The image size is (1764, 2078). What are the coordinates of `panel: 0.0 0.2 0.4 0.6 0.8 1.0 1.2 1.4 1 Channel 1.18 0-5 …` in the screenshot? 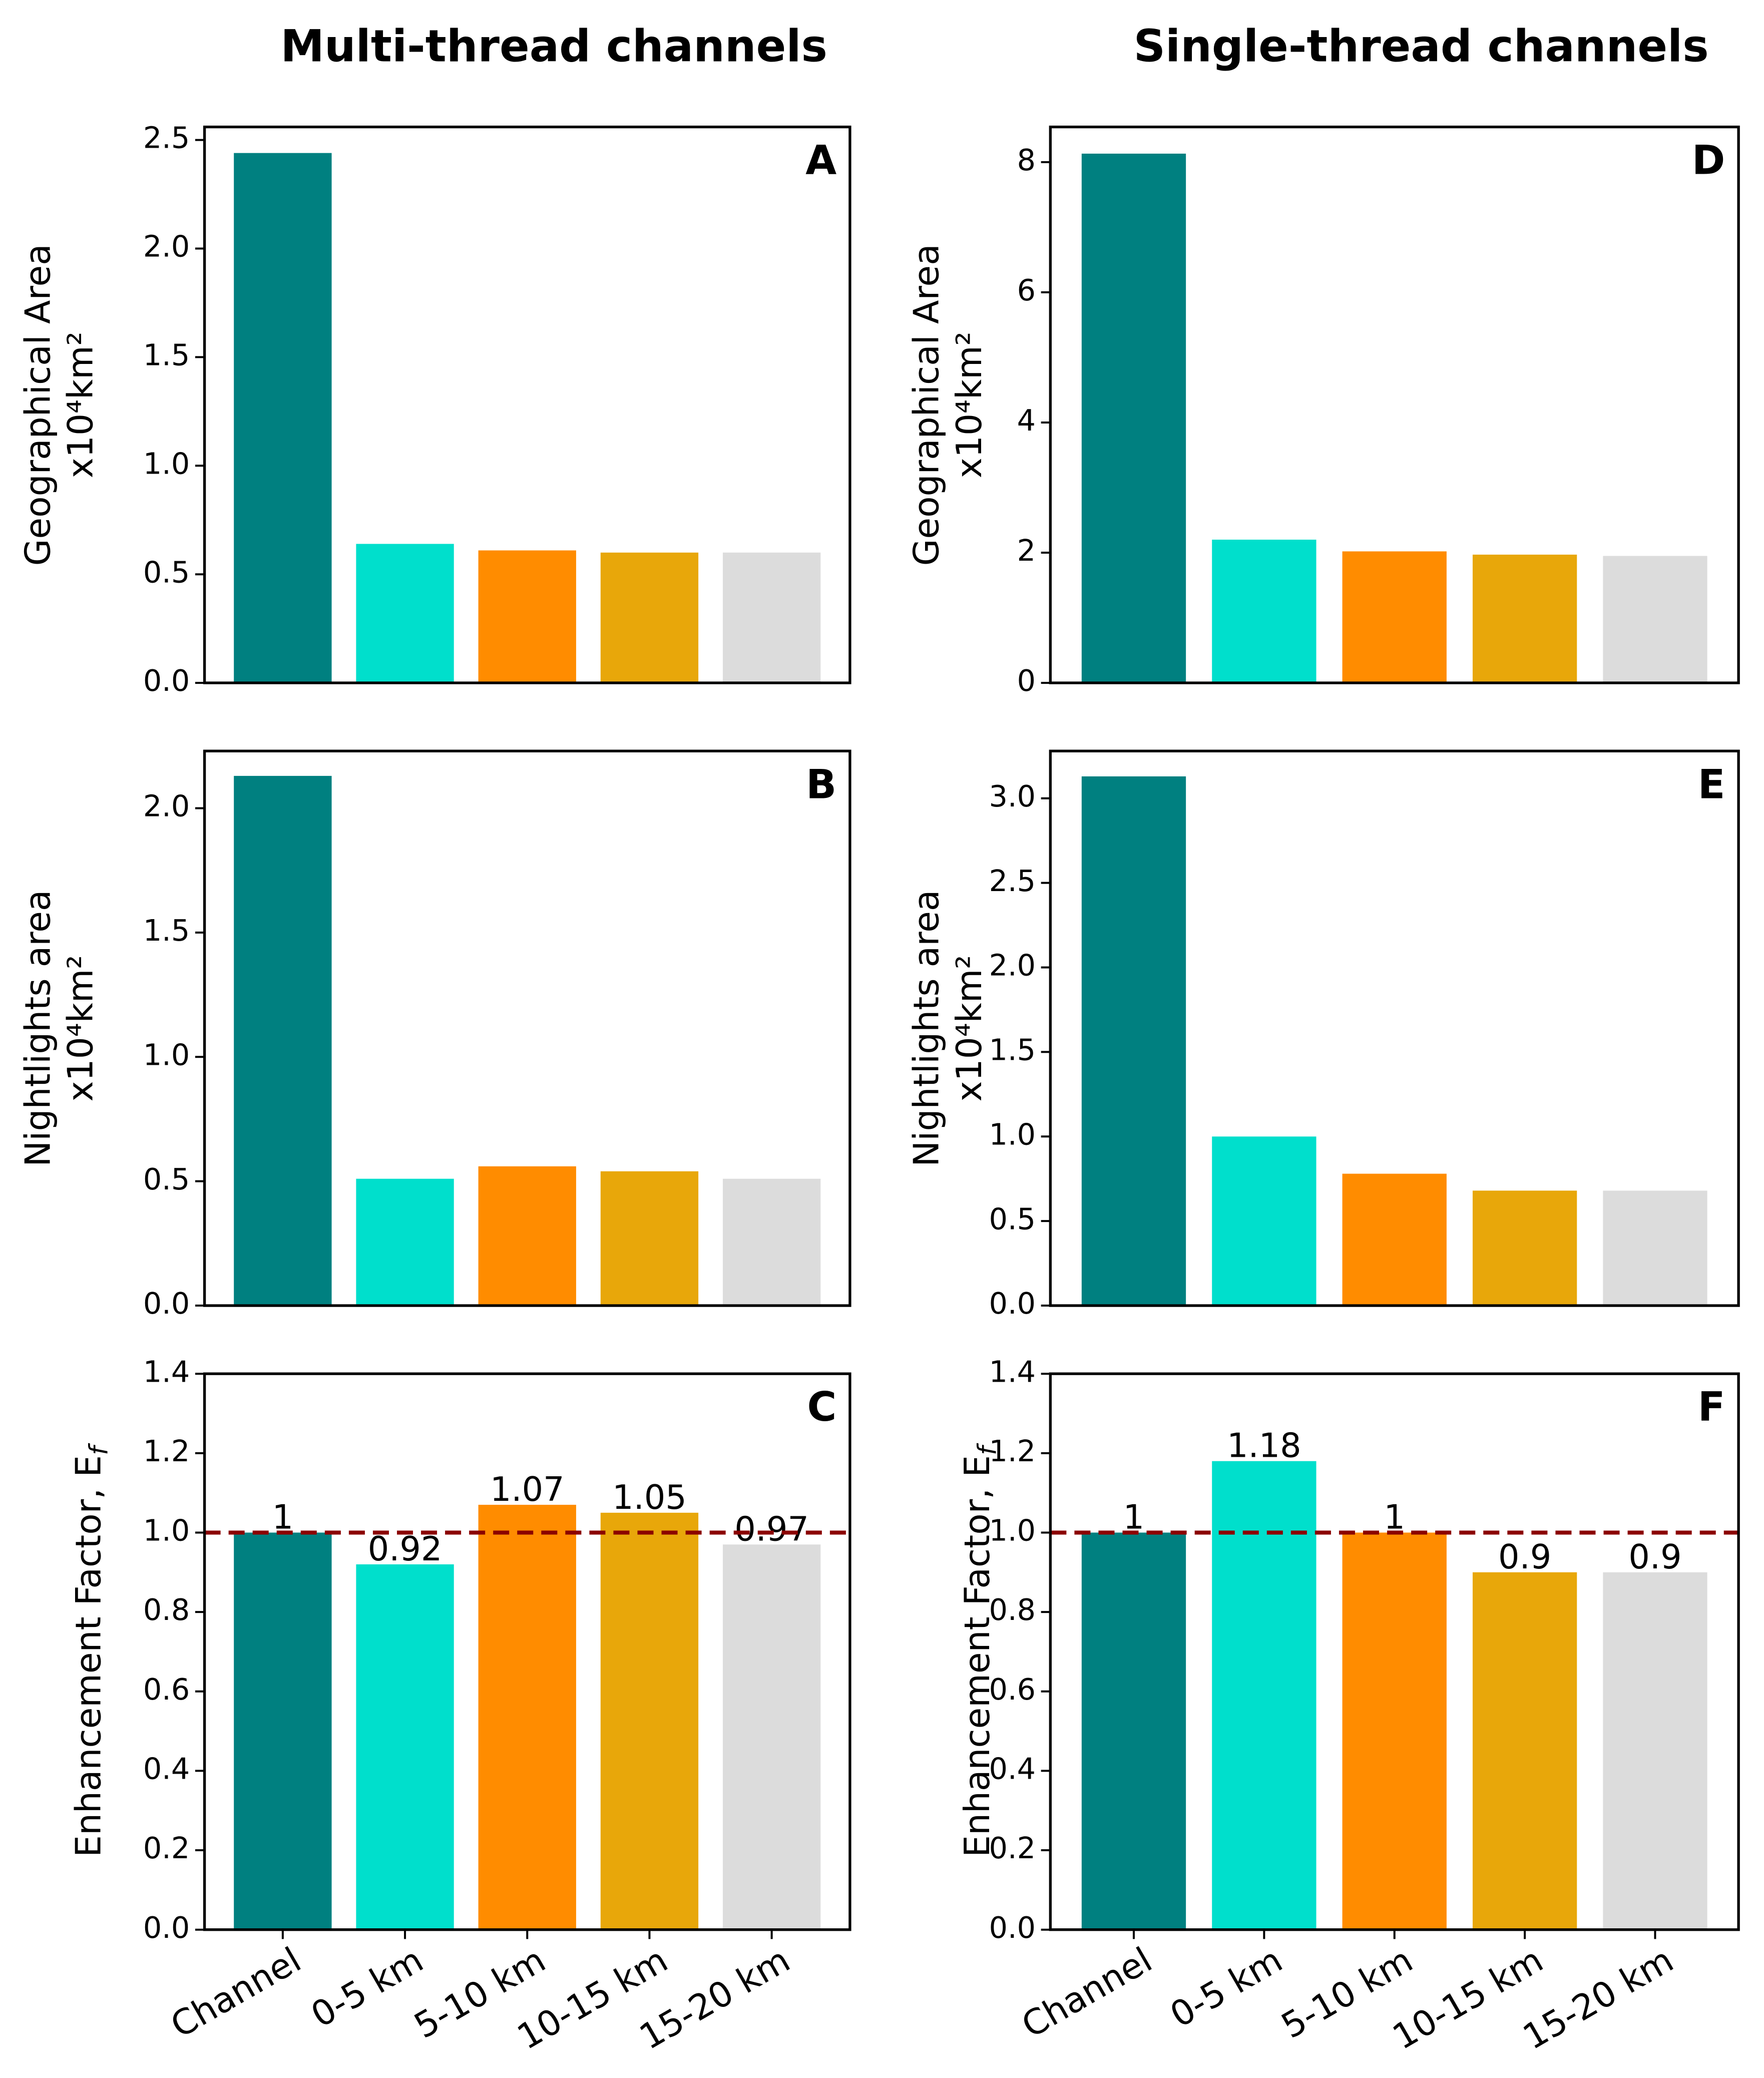 It's located at (1349, 1706).